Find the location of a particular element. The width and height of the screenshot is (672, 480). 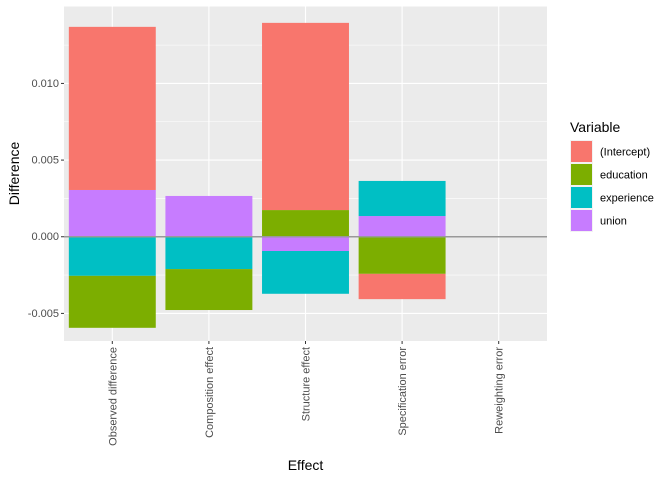

legend-label: union is located at coordinates (613, 222).